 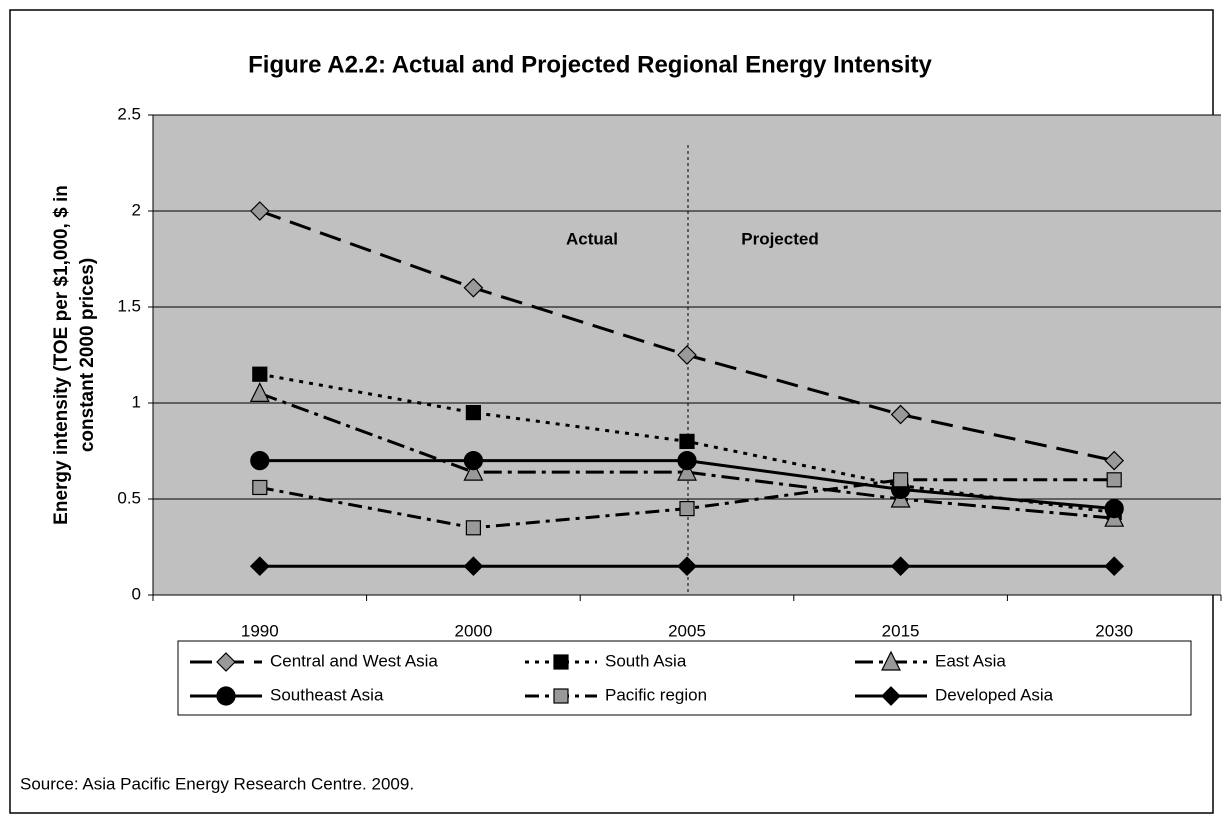 I want to click on annotation: Actual, so click(x=592, y=238).